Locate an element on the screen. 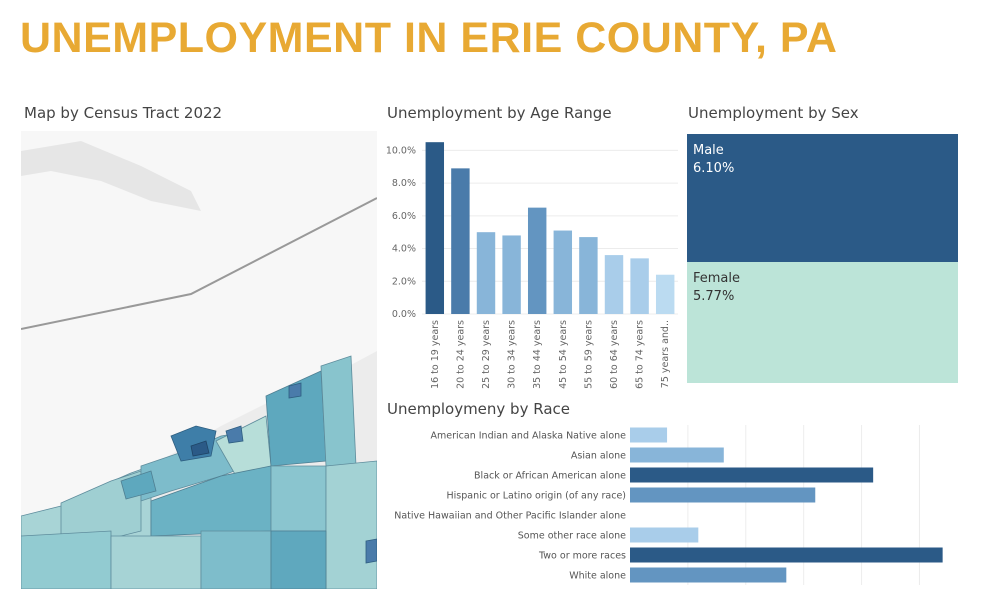 The image size is (1008, 606). state-boundary-line is located at coordinates (199, 263).